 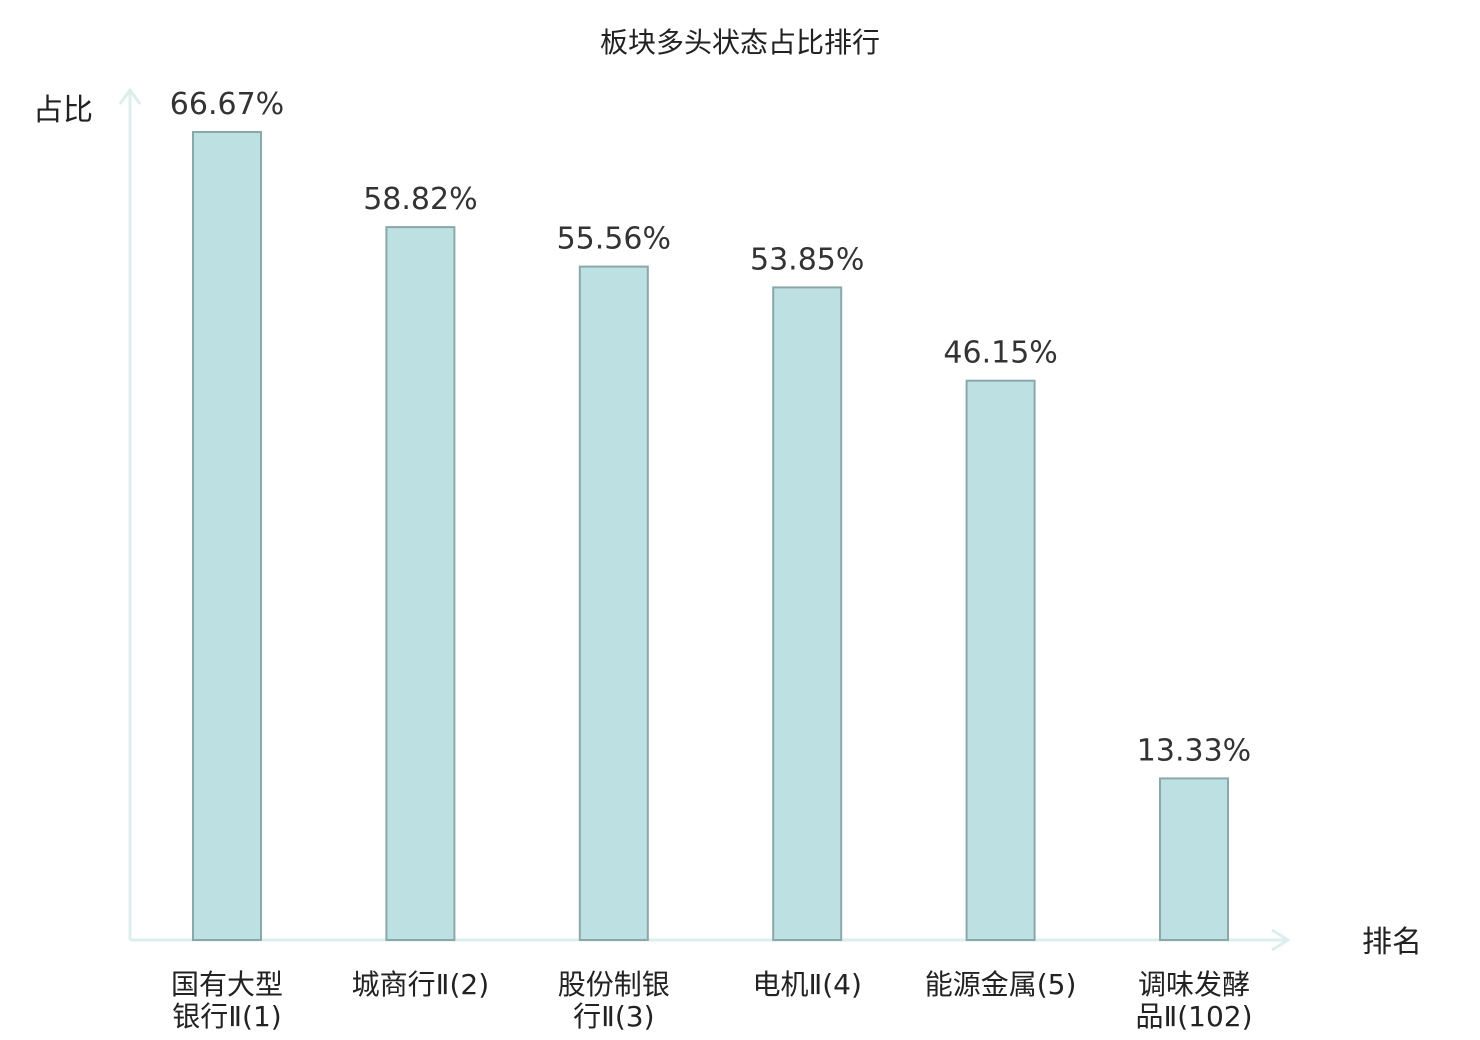 I want to click on category-label-6-line-1: 调味发酵, so click(x=1194, y=984).